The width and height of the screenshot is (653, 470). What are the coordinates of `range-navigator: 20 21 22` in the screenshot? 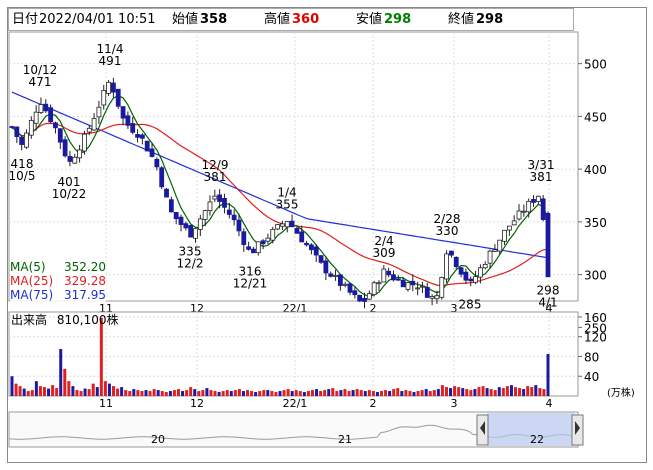 It's located at (296, 429).